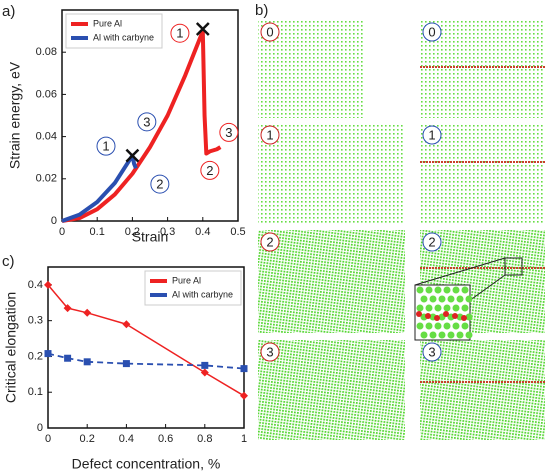 The height and width of the screenshot is (474, 546). What do you see at coordinates (62, 232) in the screenshot?
I see `x-tick-label: 0` at bounding box center [62, 232].